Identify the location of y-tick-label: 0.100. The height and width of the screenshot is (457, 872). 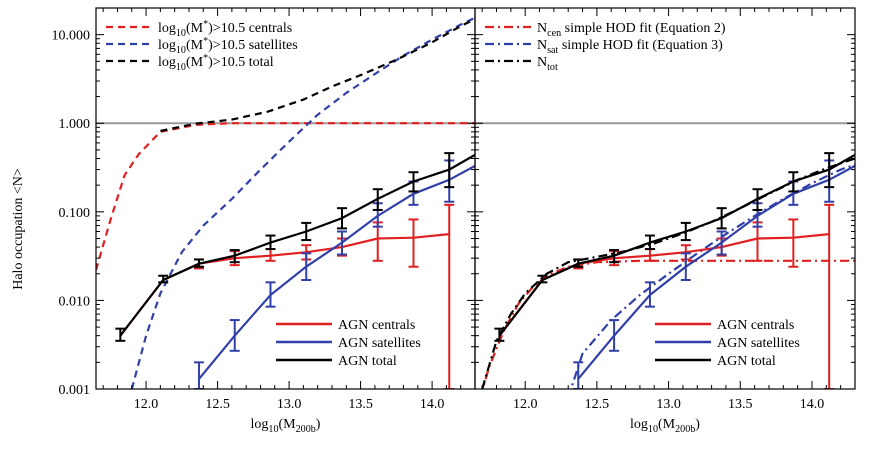
(75, 213).